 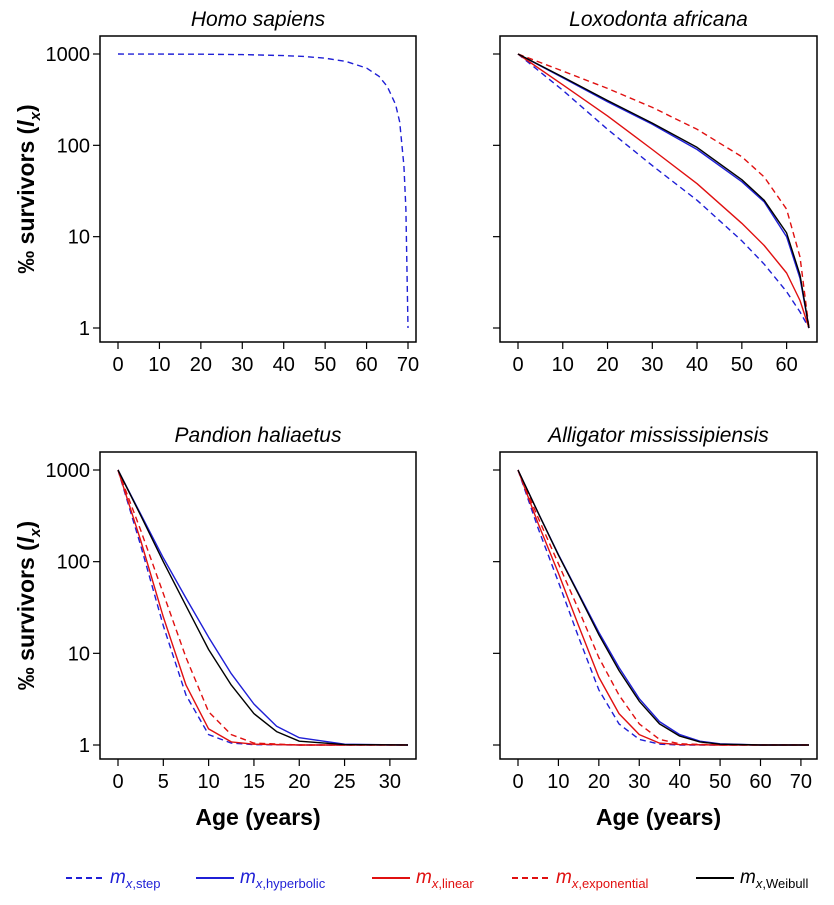 I want to click on legend-item-step: mx,step, so click(x=113, y=879).